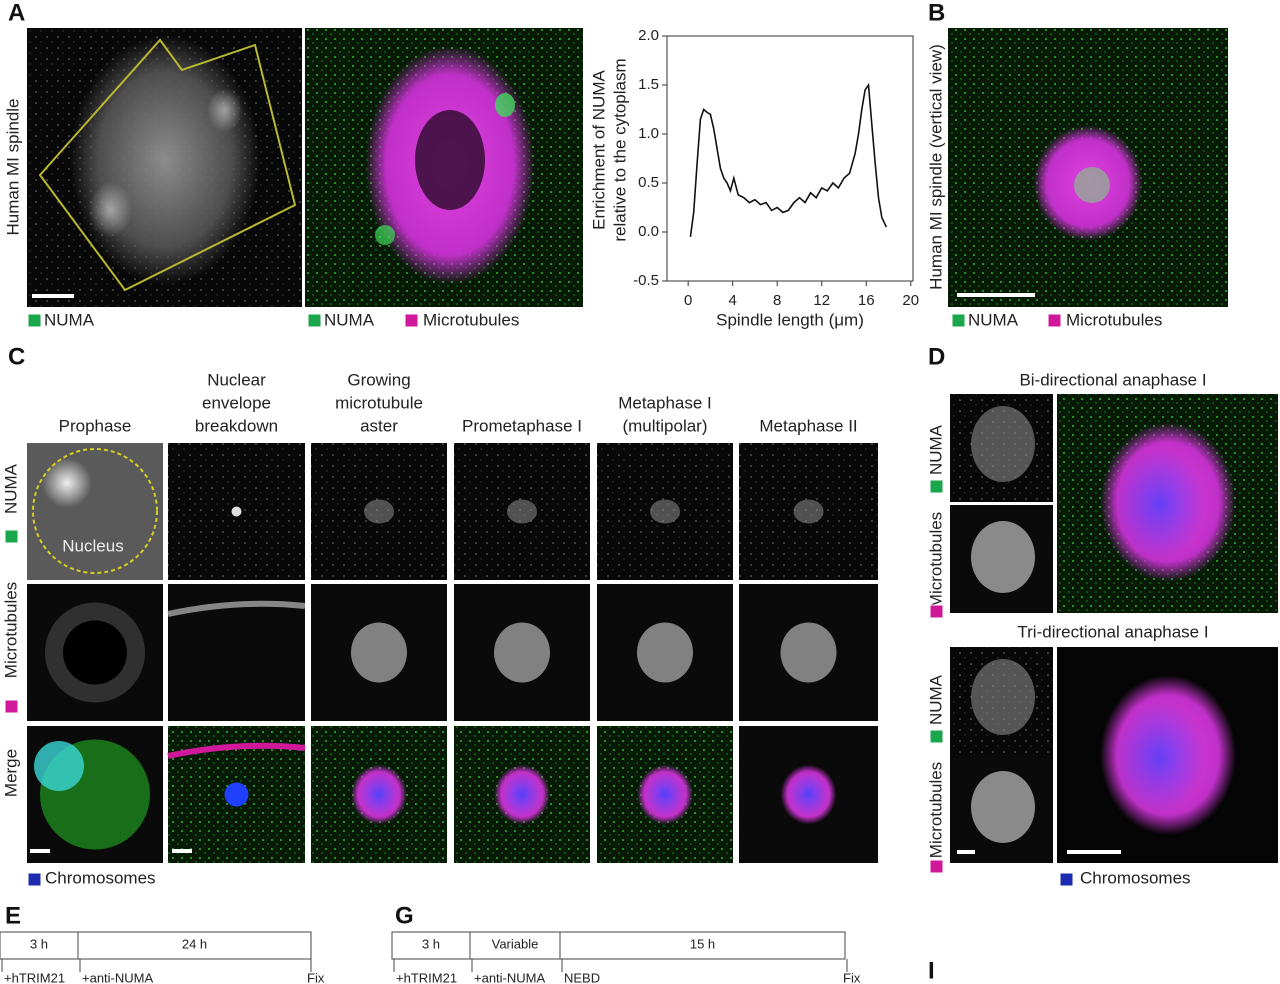  I want to click on y-tick-label: 0.0, so click(648, 231).